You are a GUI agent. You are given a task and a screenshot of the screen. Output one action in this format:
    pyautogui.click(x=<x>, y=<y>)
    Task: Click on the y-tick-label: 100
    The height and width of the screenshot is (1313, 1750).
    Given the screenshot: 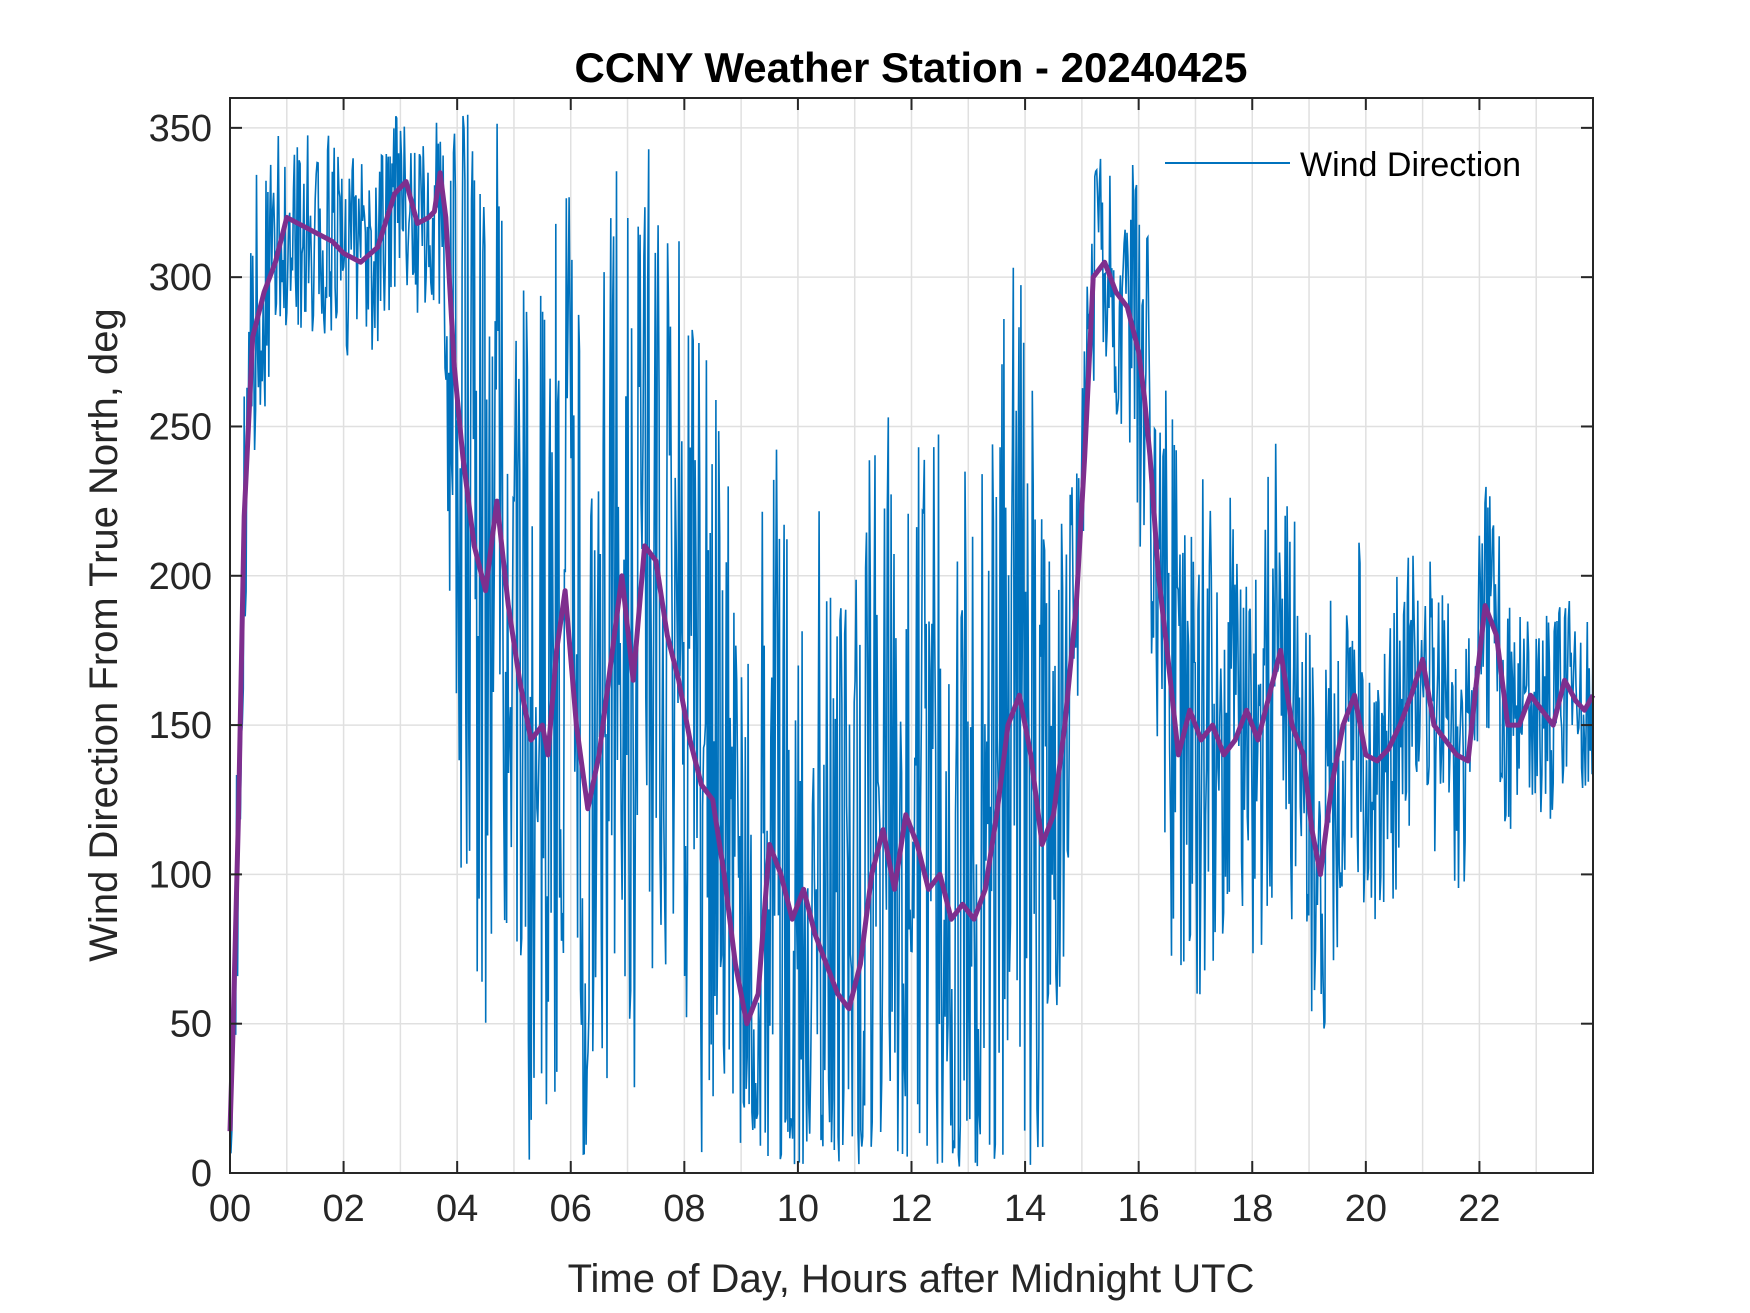 What is the action you would take?
    pyautogui.click(x=180, y=875)
    